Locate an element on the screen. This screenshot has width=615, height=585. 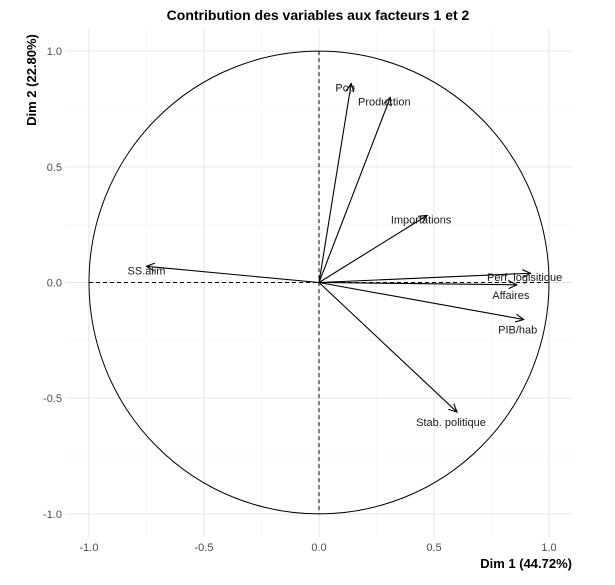
y-tick-label: 0.0 is located at coordinates (54, 284).